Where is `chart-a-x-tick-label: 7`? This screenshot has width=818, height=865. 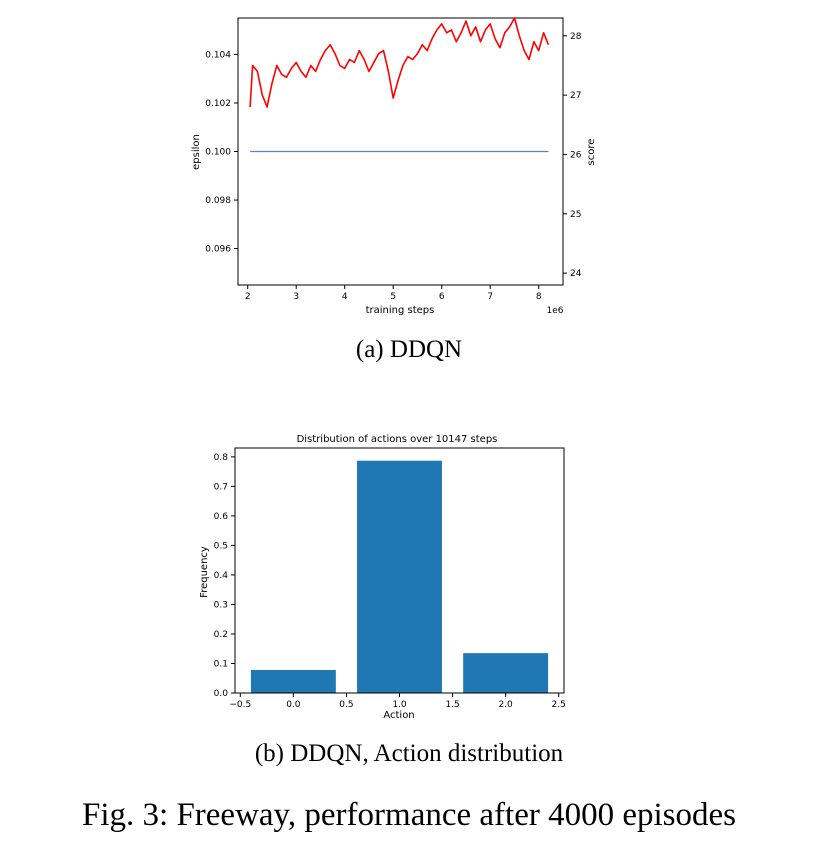 chart-a-x-tick-label: 7 is located at coordinates (490, 297).